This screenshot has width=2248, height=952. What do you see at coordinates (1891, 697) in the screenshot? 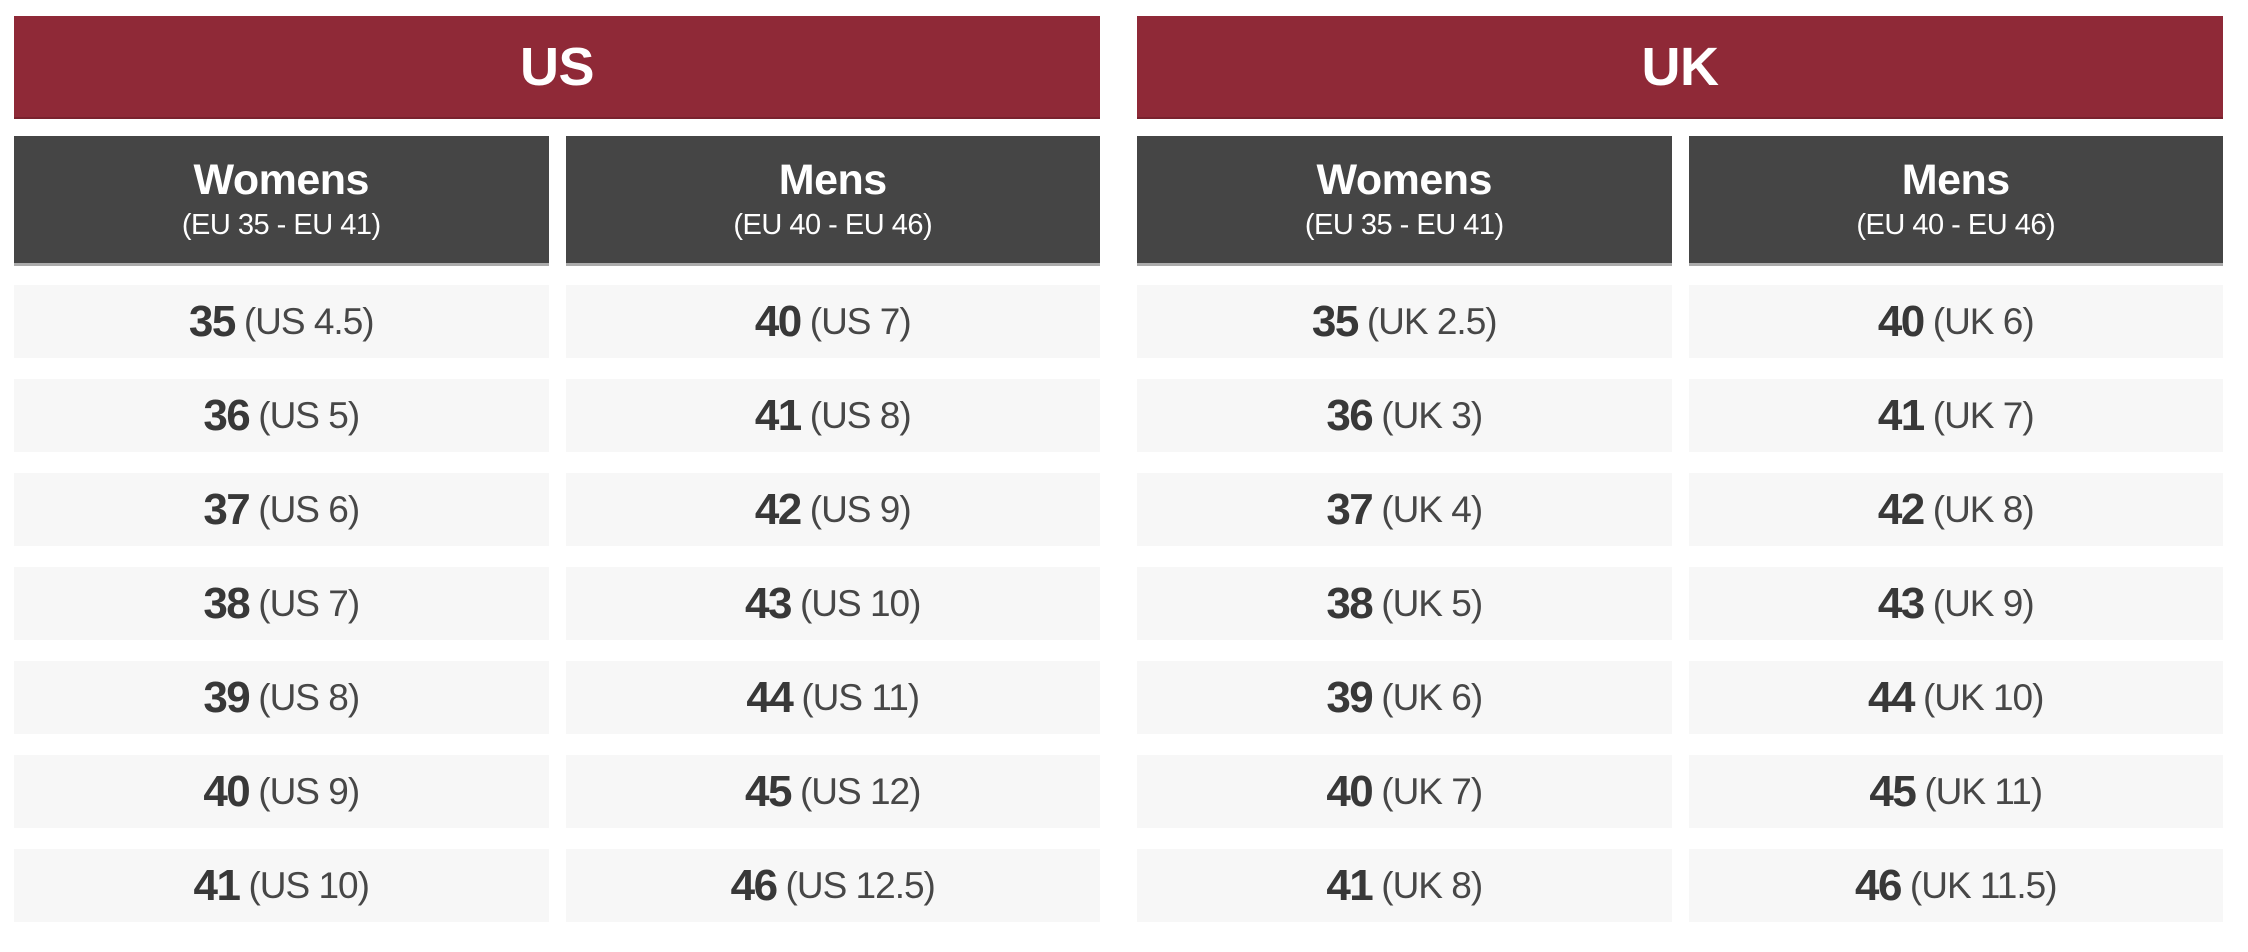
I see `eu-size: 44` at bounding box center [1891, 697].